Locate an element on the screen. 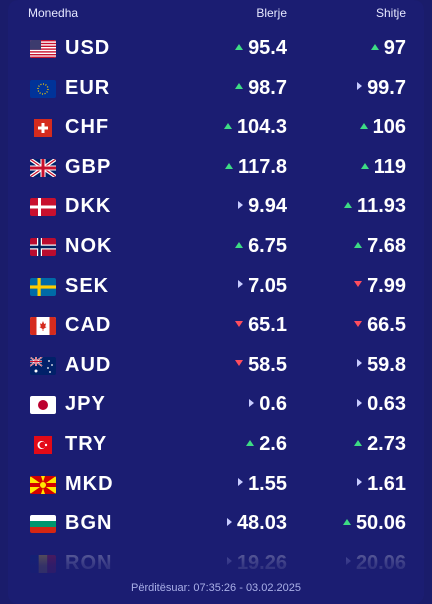 This screenshot has height=604, width=432. sell-rate: 59.8 is located at coordinates (381, 365).